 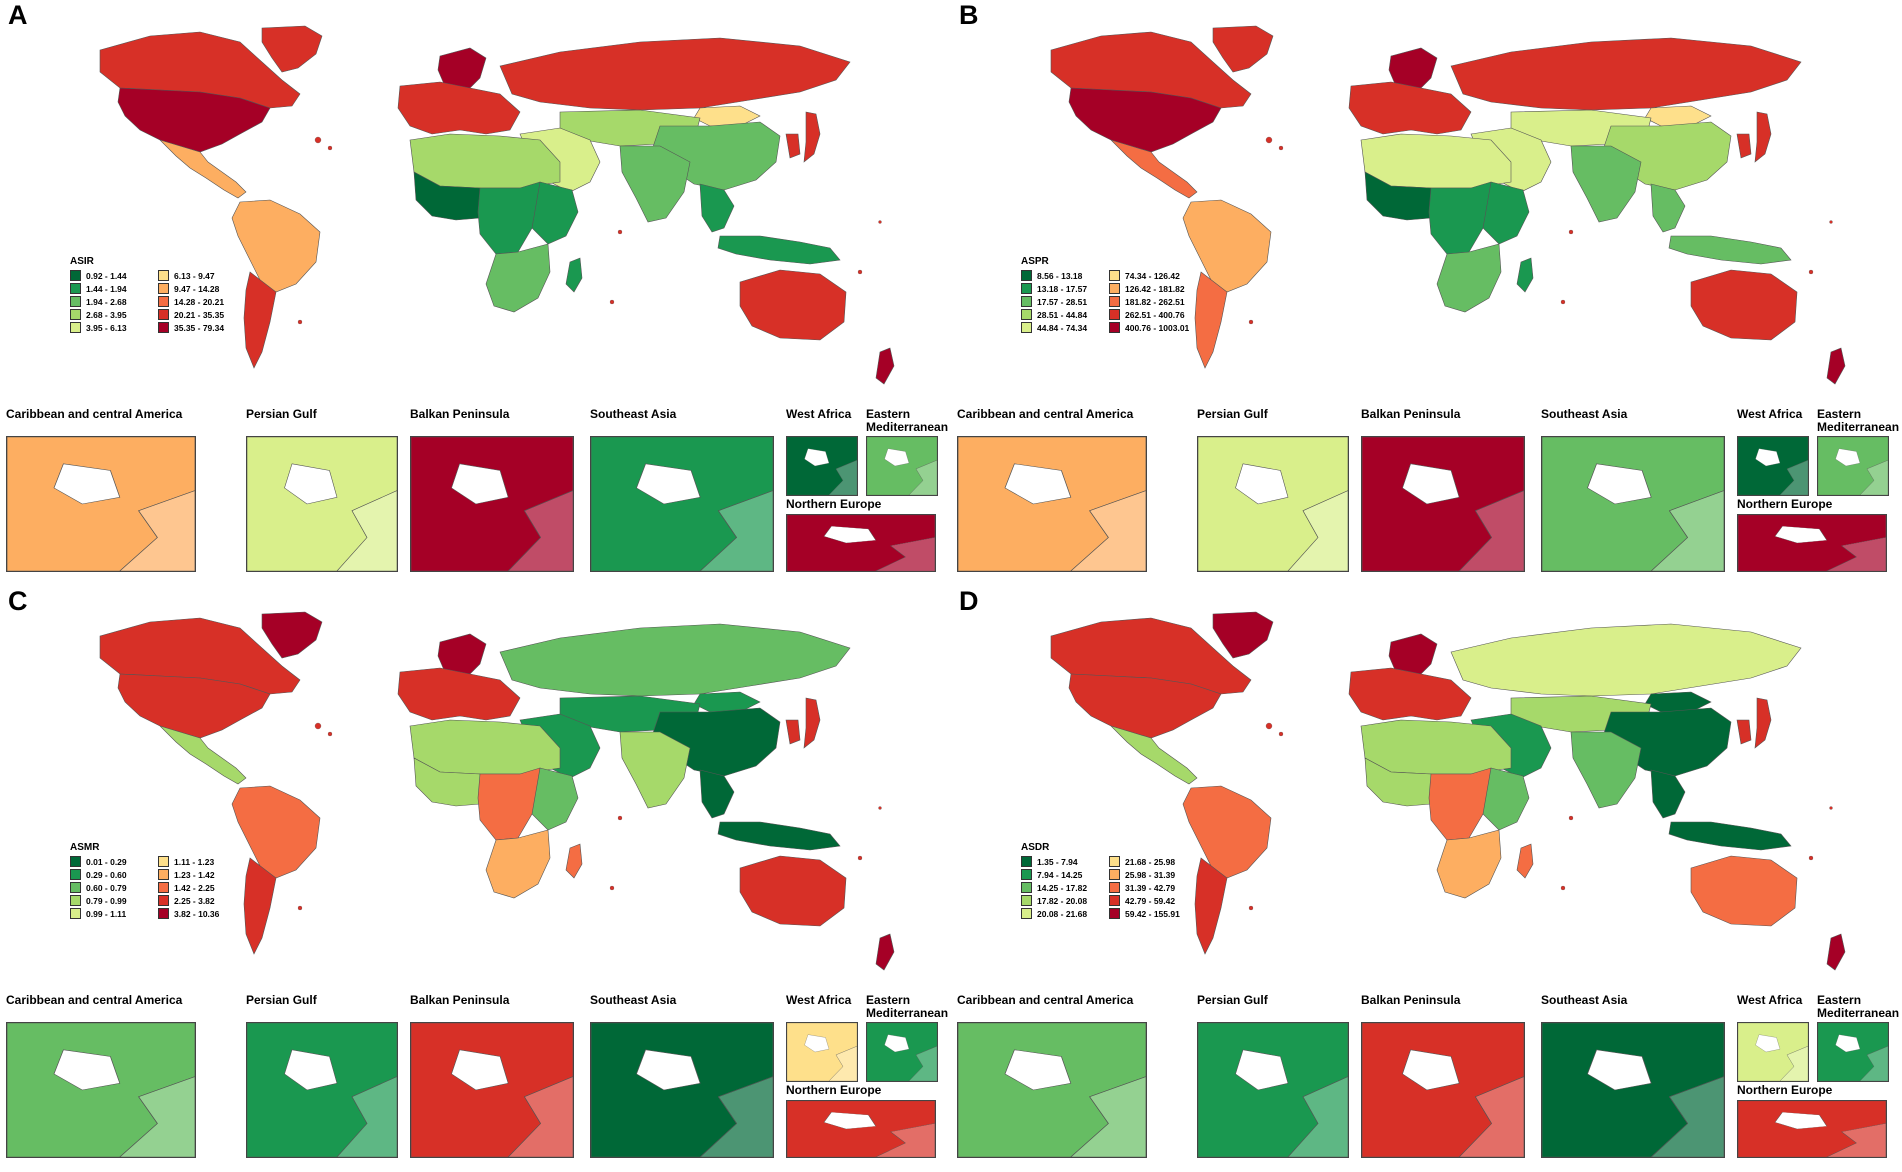 What do you see at coordinates (101, 504) in the screenshot?
I see `inset-map-caribbean` at bounding box center [101, 504].